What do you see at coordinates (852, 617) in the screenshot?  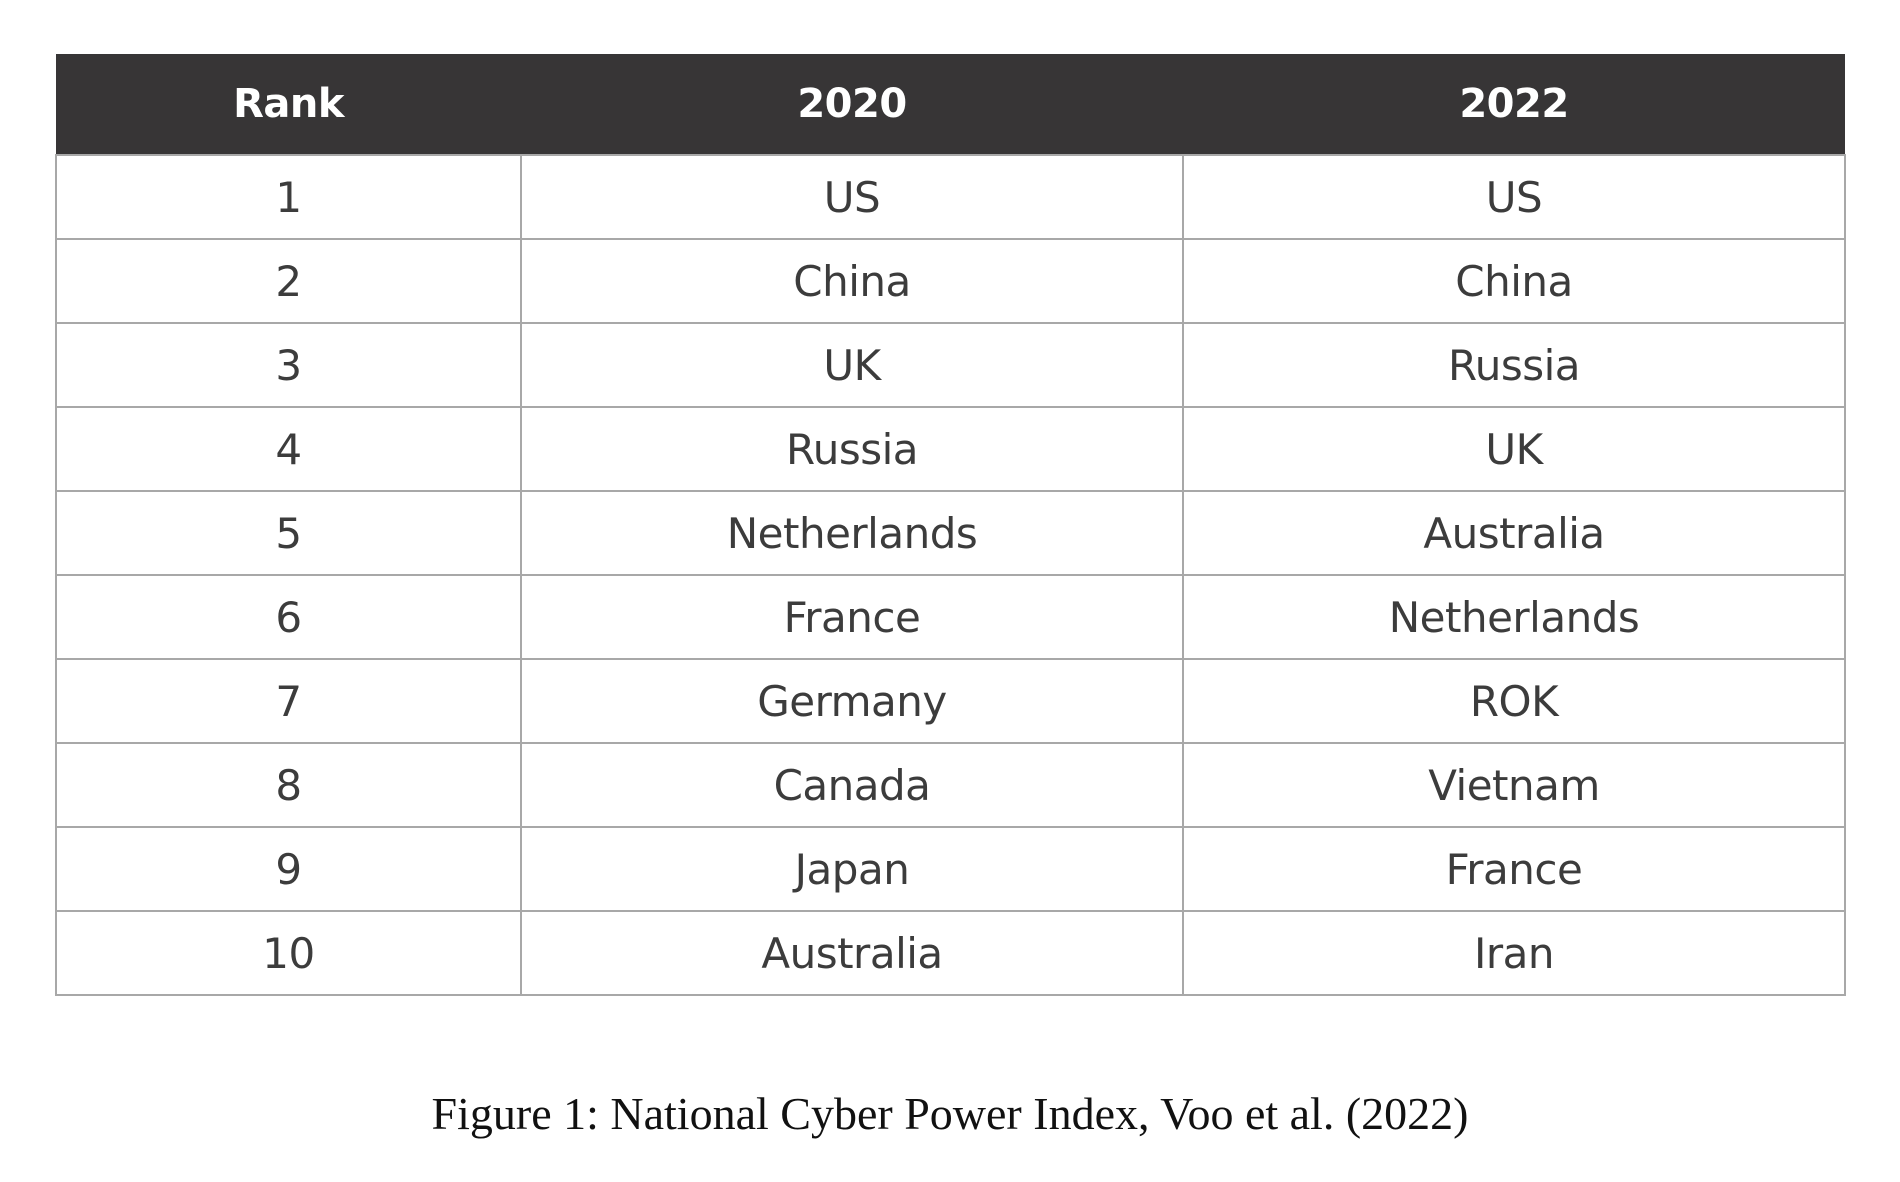 I see `country-2020-cell: France` at bounding box center [852, 617].